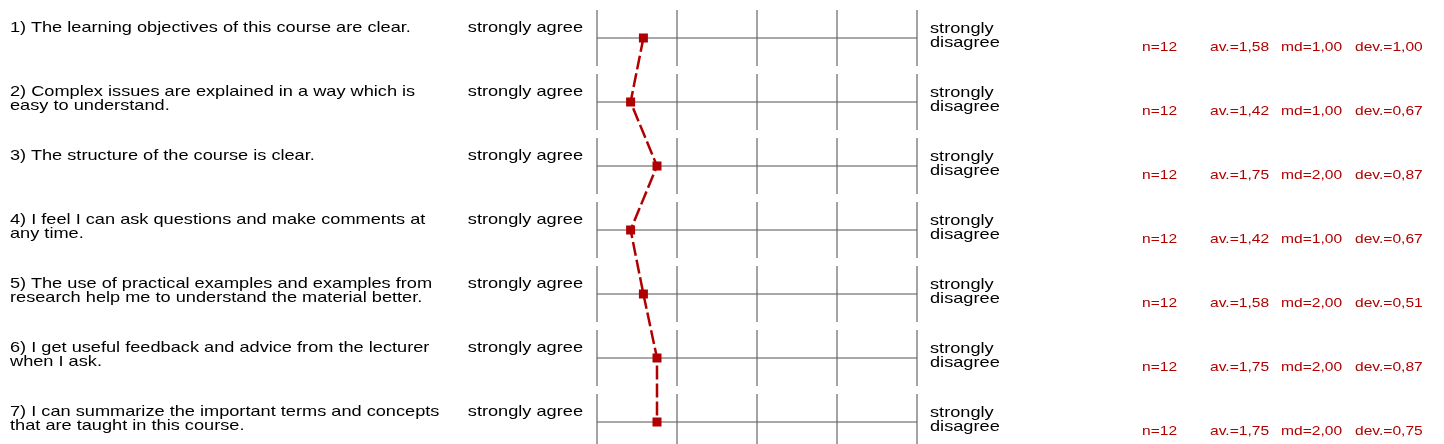 The image size is (1444, 444). I want to click on y-tick-label: 2) Complex issues are explained in a way which is easy to understand., so click(213, 98).